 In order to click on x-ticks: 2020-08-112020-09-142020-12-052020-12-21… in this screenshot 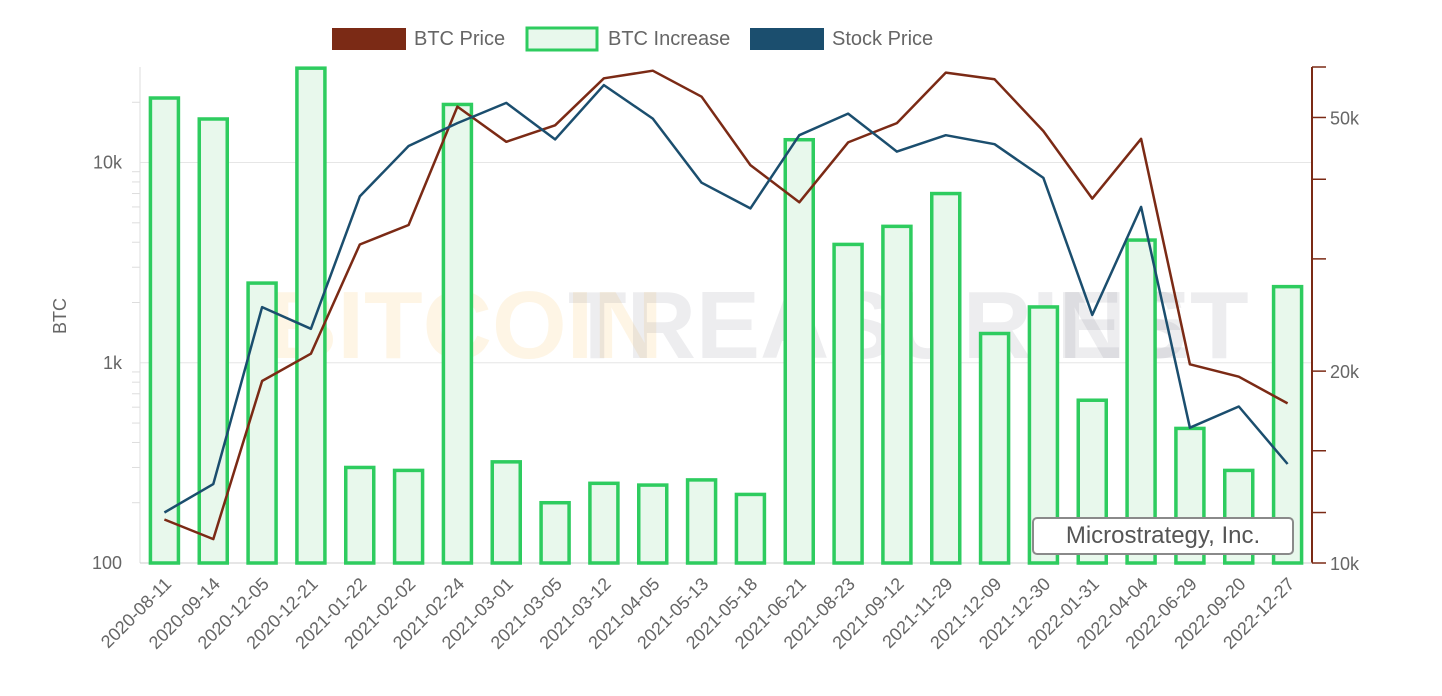, I will do `click(697, 613)`.